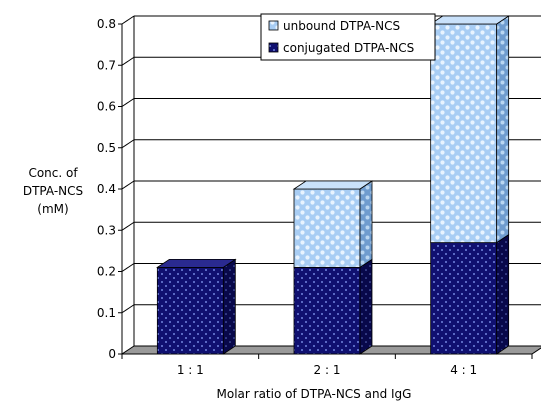 The height and width of the screenshot is (406, 541). I want to click on bar-2-series-0-front, so click(464, 298).